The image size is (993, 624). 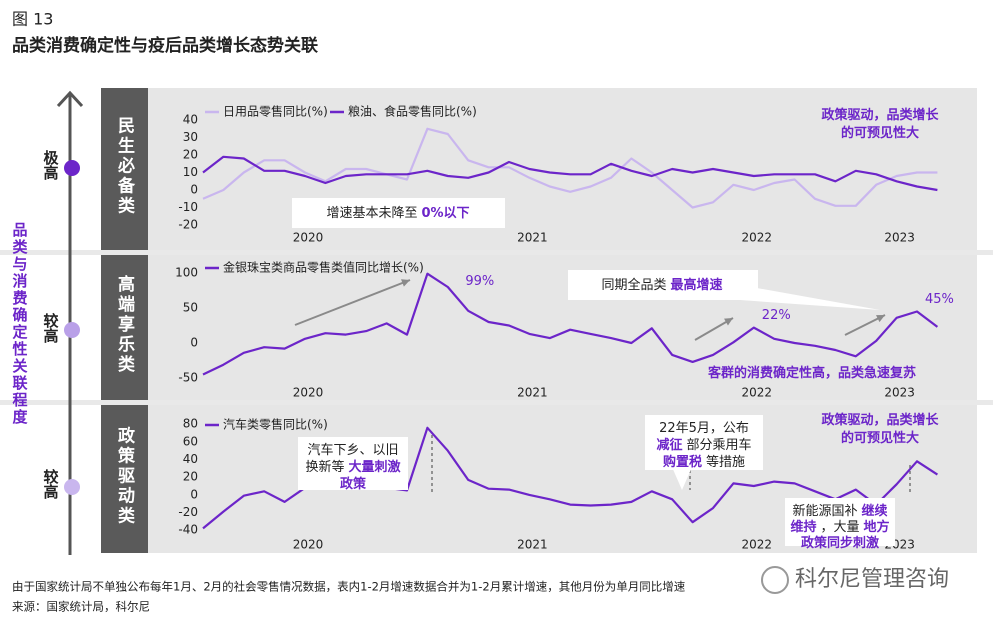 I want to click on y-tick-label: -10, so click(x=188, y=207).